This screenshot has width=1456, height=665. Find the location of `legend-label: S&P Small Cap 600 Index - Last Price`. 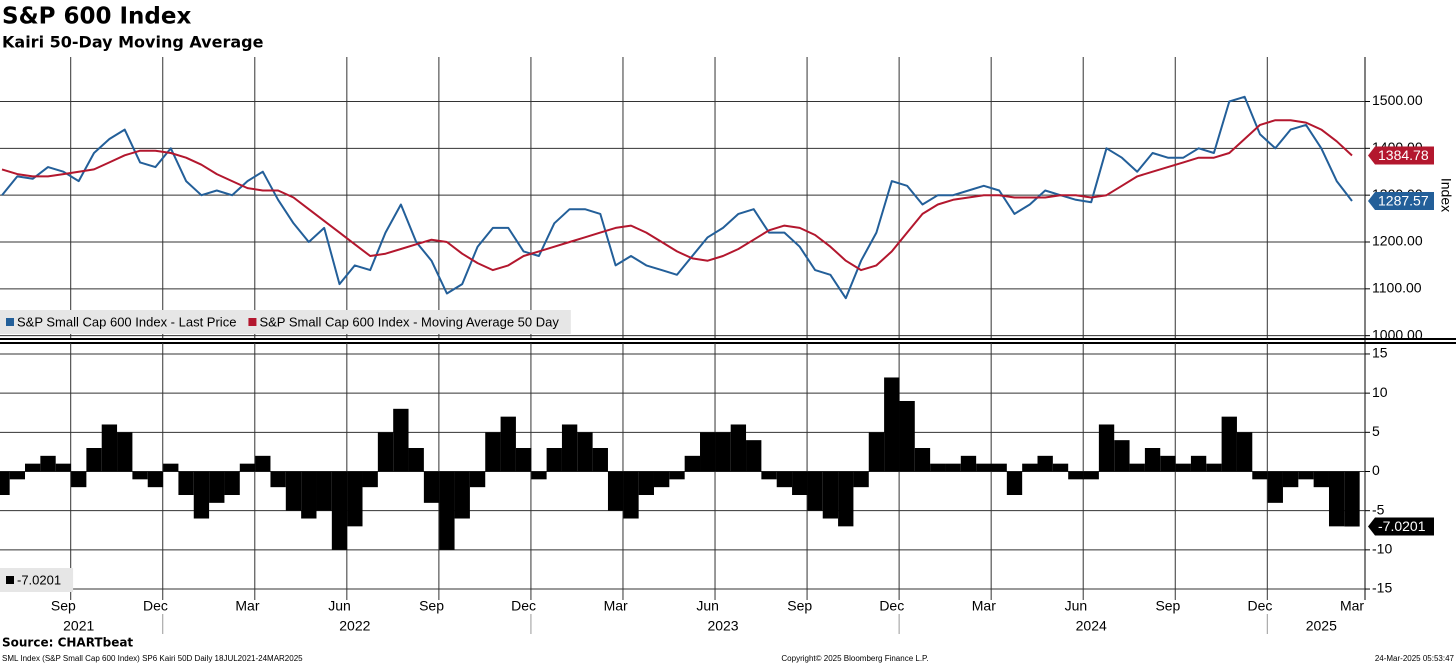

legend-label: S&P Small Cap 600 Index - Last Price is located at coordinates (126, 321).